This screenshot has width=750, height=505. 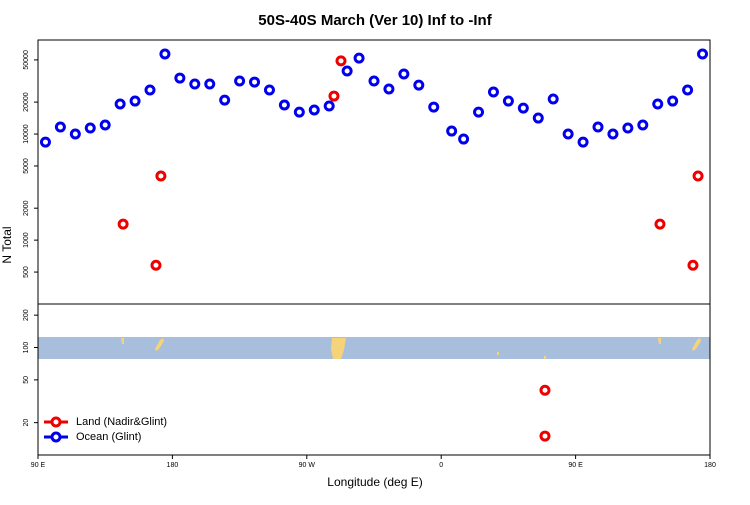 I want to click on x-tick-label: 0, so click(x=441, y=465).